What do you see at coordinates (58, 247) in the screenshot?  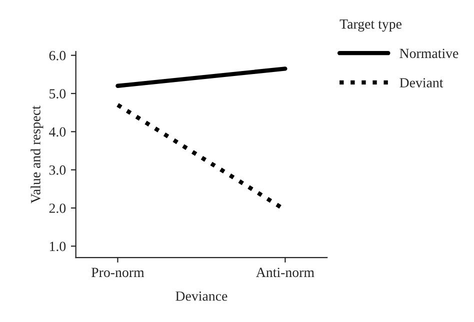 I see `y-tick-label: 1.0` at bounding box center [58, 247].